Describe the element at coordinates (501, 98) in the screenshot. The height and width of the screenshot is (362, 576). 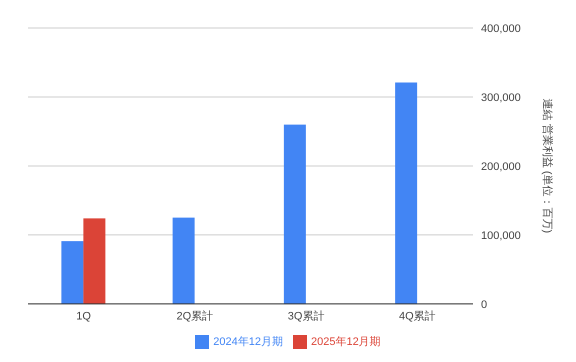
I see `y-tick-label: 300,000` at that location.